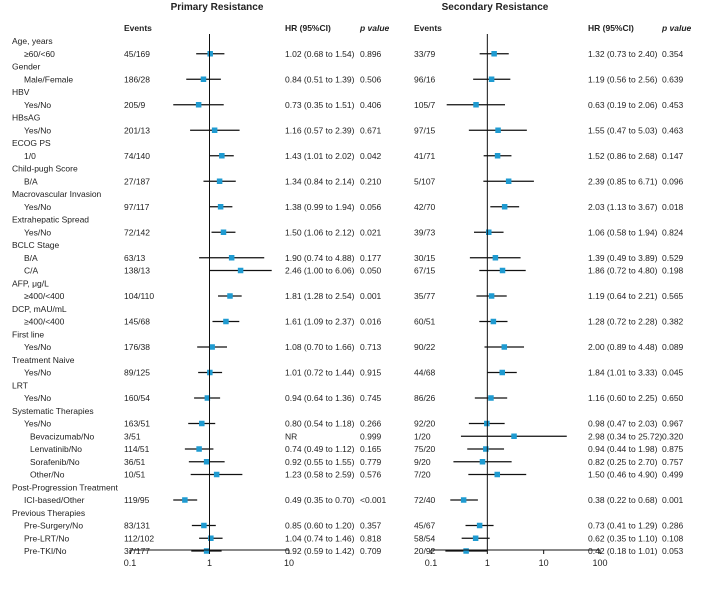  I want to click on secondary-hr-text: 0.62 (0.35 to 1.10), so click(623, 538).